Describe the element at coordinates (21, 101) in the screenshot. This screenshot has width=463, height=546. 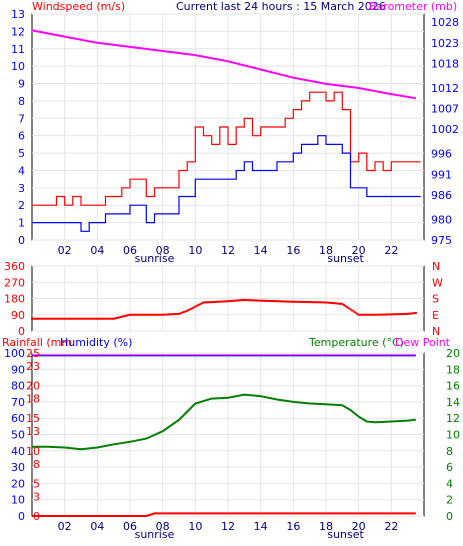
I see `windspeed-tick-label: 8` at that location.